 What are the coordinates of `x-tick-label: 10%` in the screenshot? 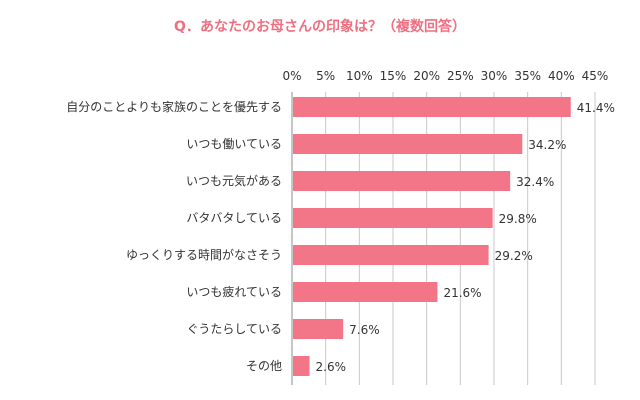 It's located at (359, 76).